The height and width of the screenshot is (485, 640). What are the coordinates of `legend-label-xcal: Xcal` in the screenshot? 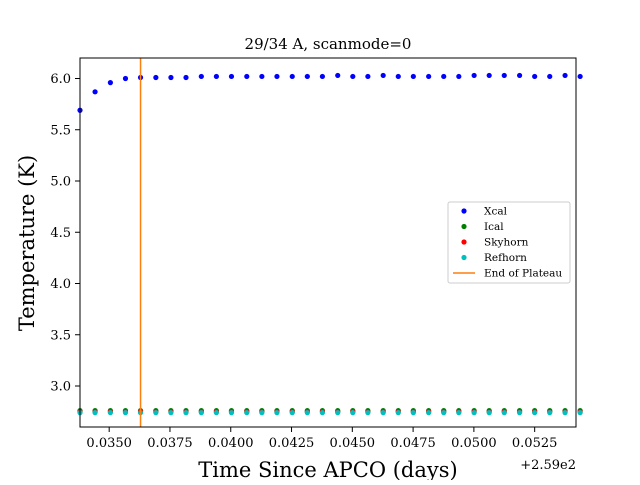 It's located at (496, 212).